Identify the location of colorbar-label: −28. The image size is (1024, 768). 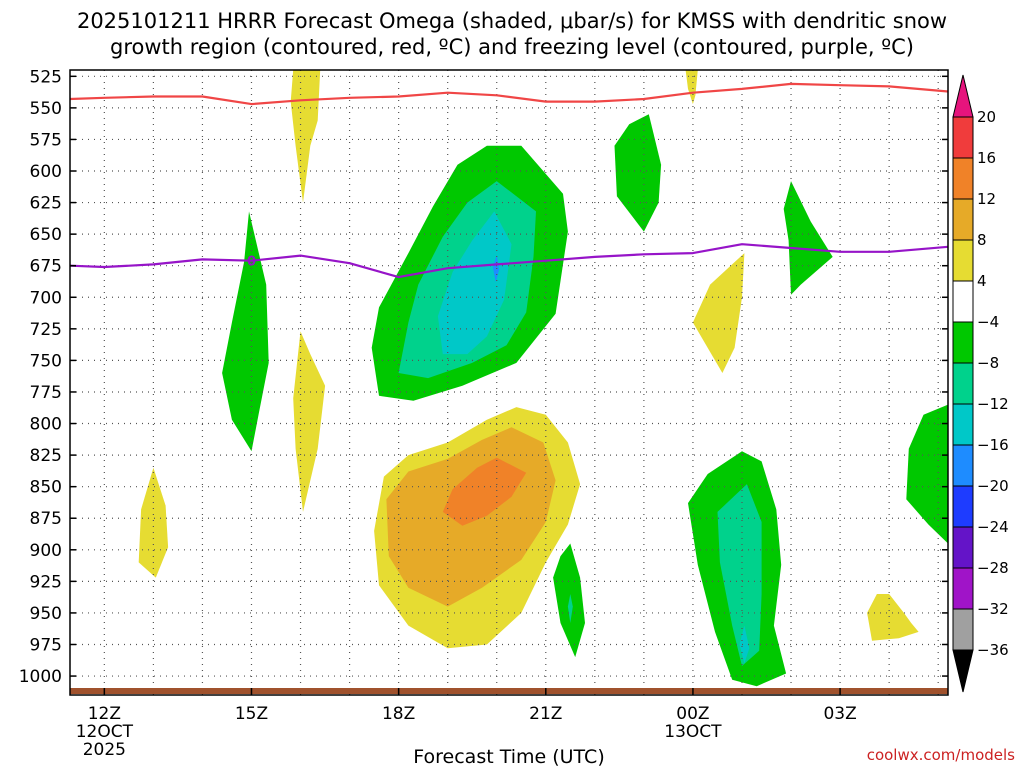
(993, 568).